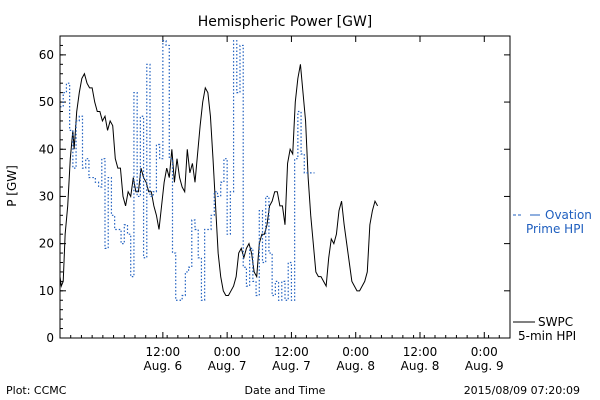  I want to click on x-tick-date-label: Aug. 9, so click(484, 366).